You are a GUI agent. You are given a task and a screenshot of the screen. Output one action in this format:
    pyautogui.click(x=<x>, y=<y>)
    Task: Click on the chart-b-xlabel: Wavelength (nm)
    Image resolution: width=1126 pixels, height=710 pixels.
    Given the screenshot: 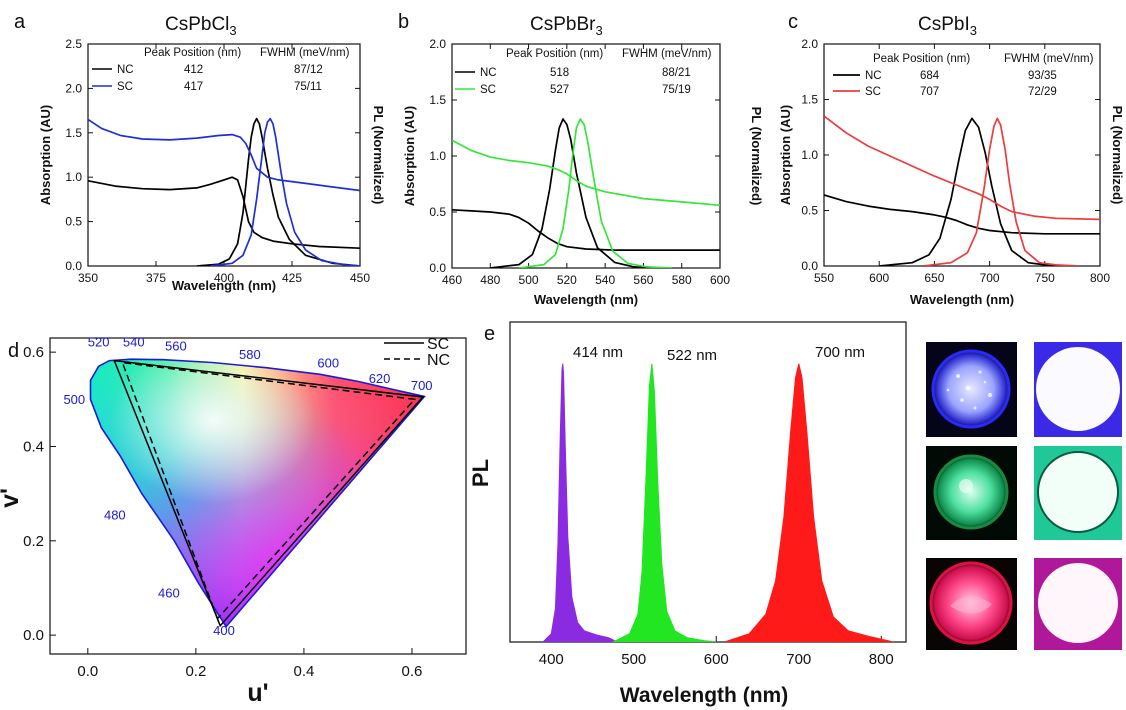 What is the action you would take?
    pyautogui.click(x=586, y=299)
    